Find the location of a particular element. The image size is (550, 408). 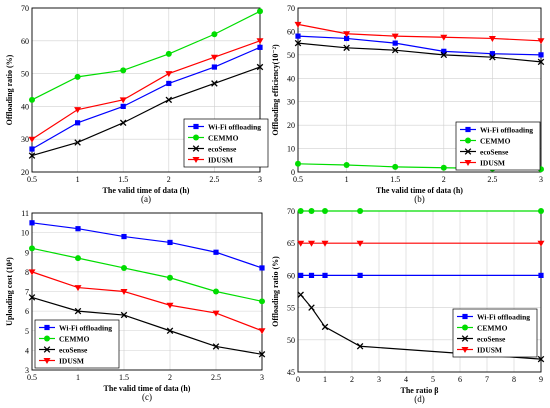

y-tick-label: 5 is located at coordinates (27, 331).